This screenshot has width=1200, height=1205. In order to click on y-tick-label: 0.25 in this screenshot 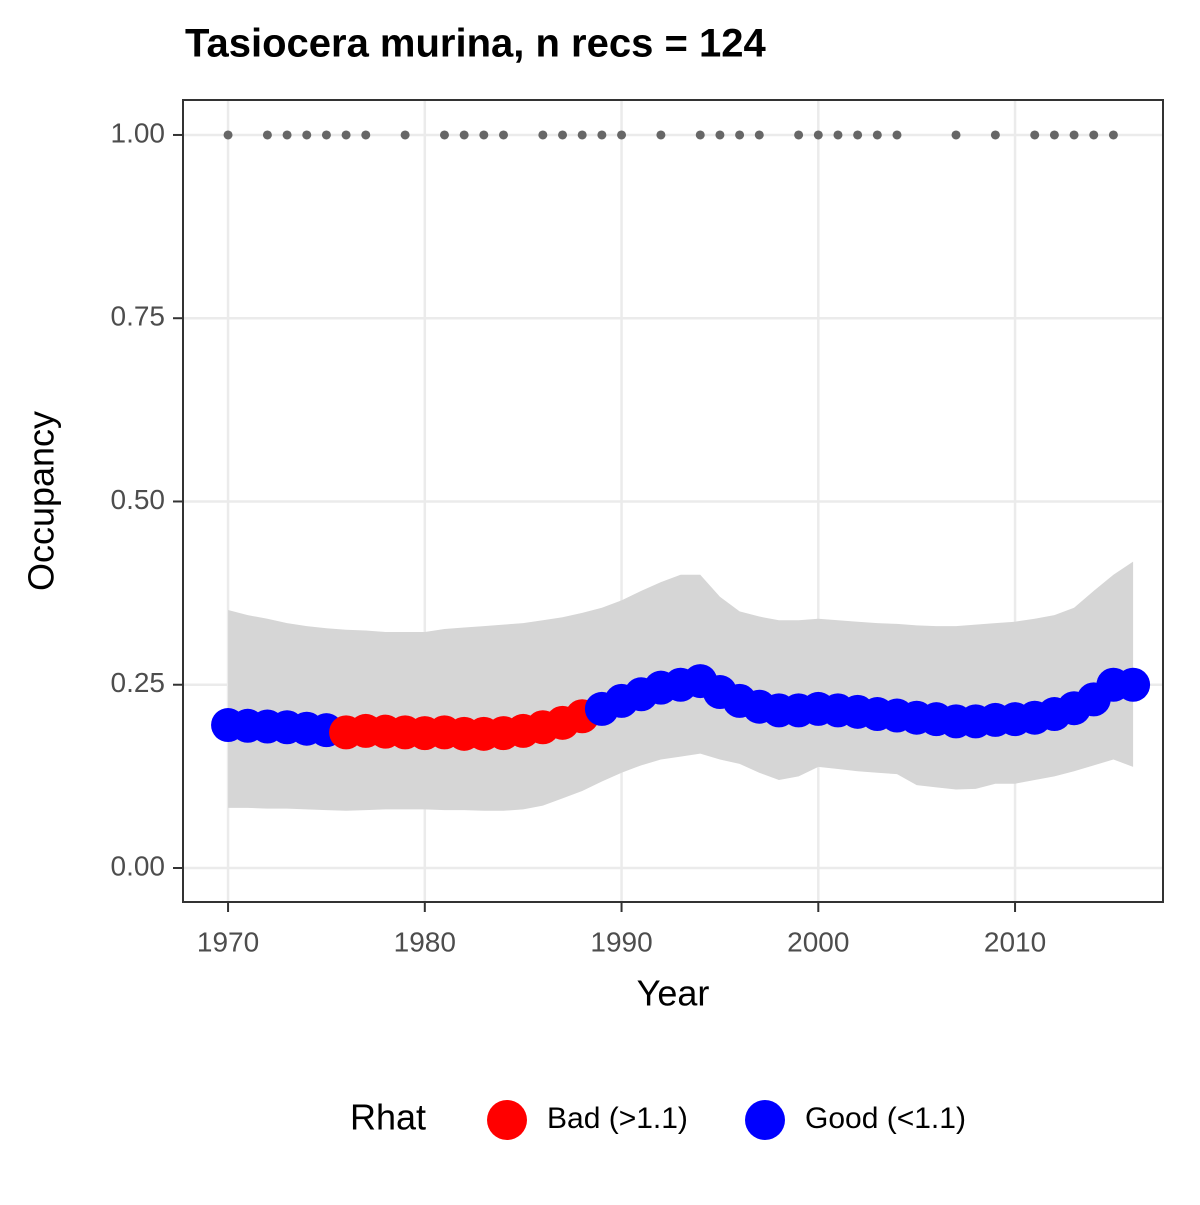, I will do `click(138, 682)`.